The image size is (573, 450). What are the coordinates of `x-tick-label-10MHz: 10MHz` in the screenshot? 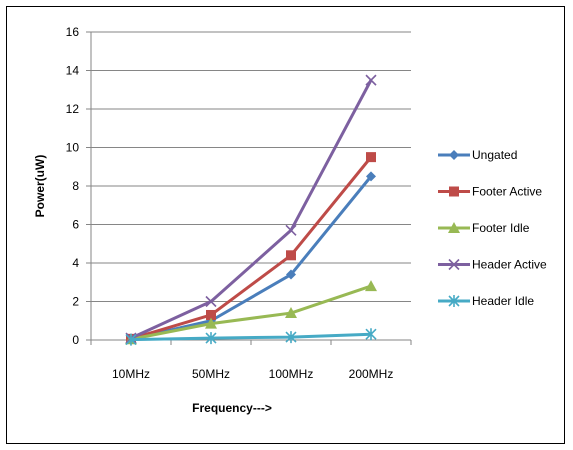 It's located at (131, 374).